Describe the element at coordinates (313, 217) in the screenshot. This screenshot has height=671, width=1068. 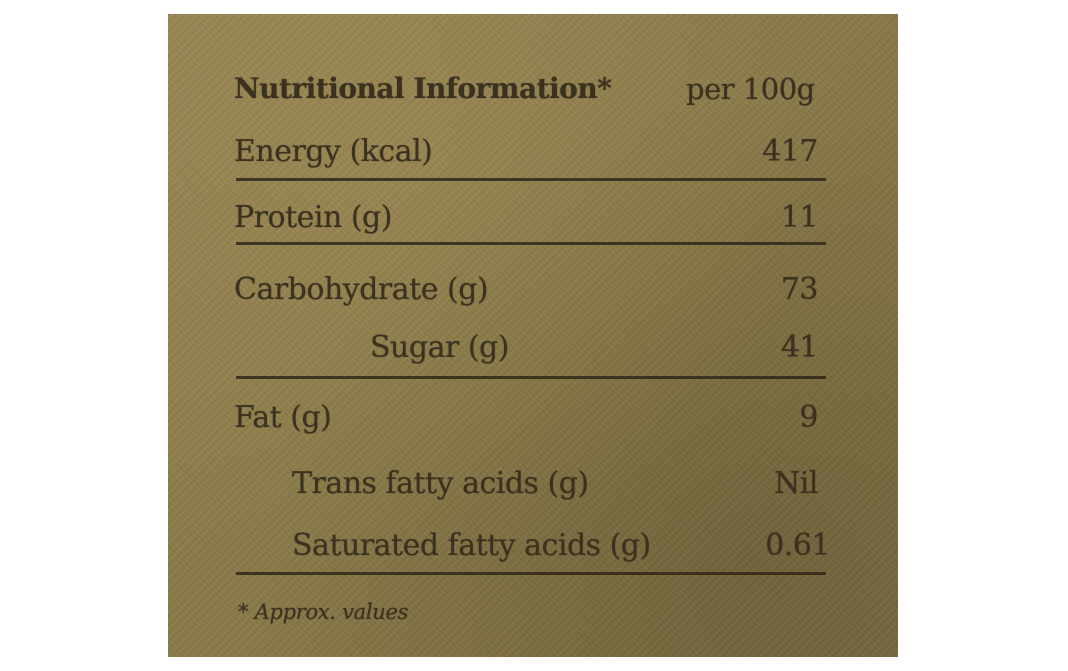
I see `row-name: Protein (g)` at that location.